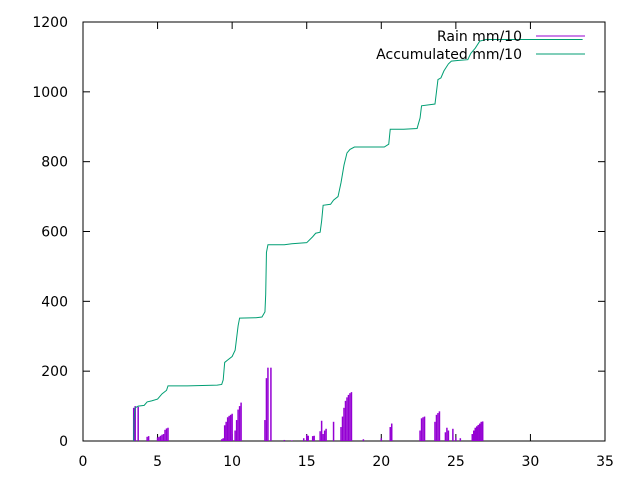  Describe the element at coordinates (449, 55) in the screenshot. I see `legend-label: Accumulated mm/10` at that location.